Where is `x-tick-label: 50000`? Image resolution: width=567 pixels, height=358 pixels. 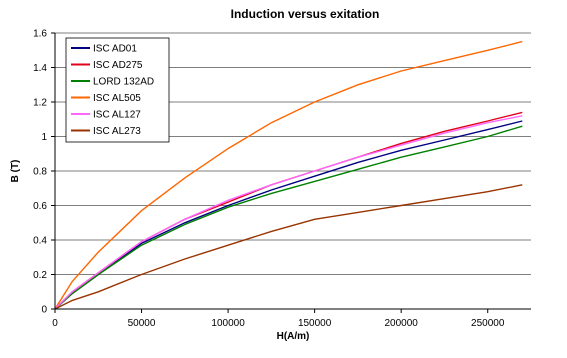 x-tick-label: 50000 is located at coordinates (142, 323).